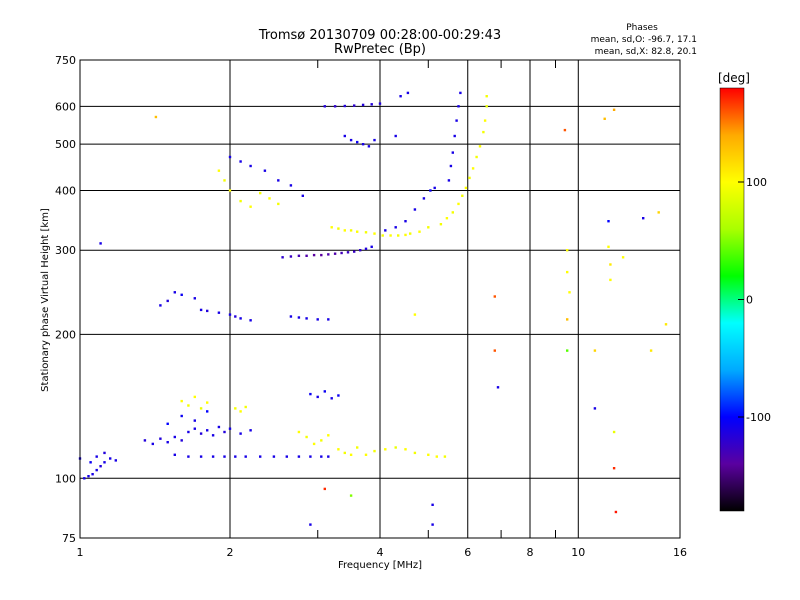 The height and width of the screenshot is (600, 800). What do you see at coordinates (758, 417) in the screenshot?
I see `colorbar-tick-label: -100` at bounding box center [758, 417].